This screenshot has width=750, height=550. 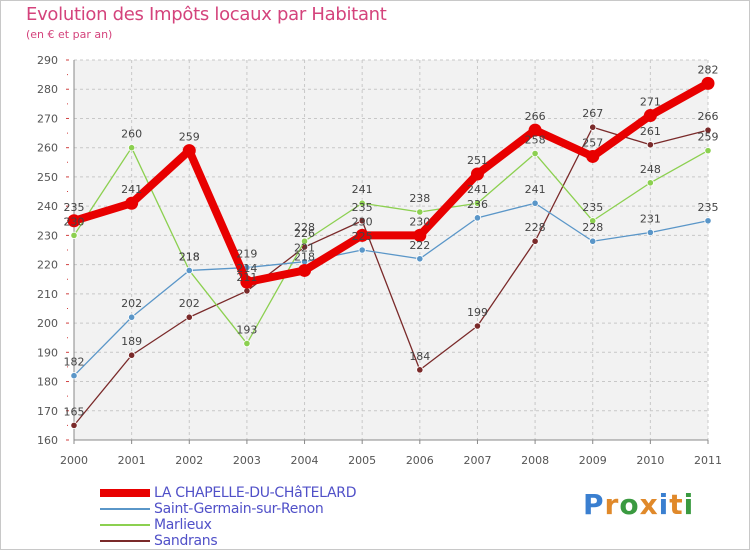 I want to click on data-label: 218, so click(x=189, y=256).